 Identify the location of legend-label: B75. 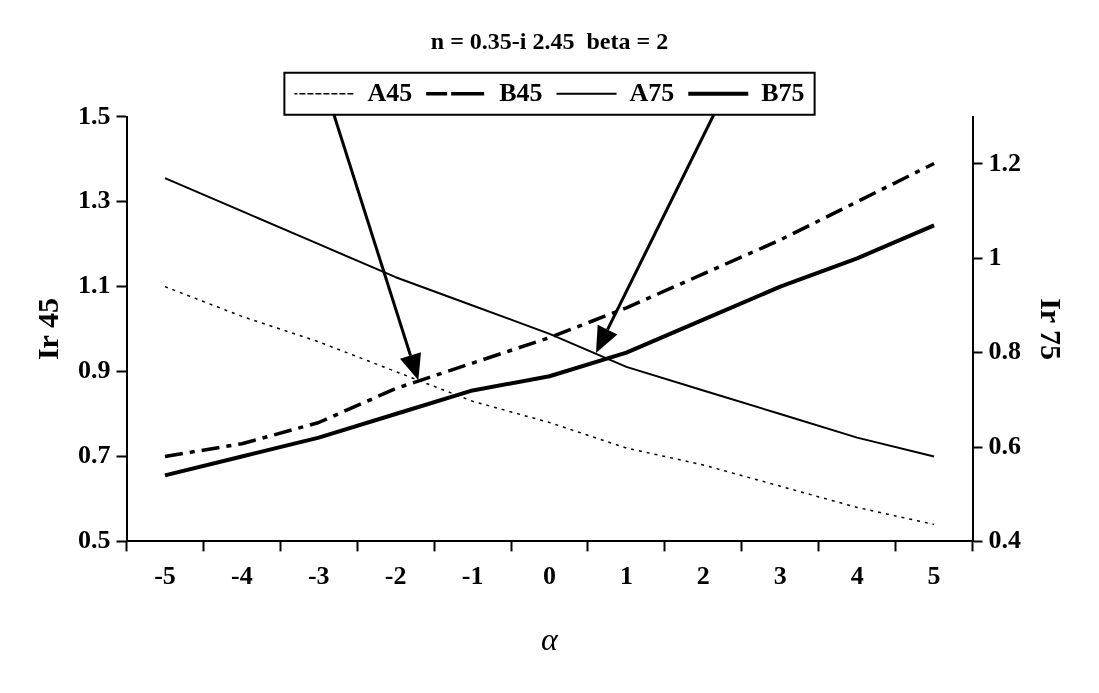
(783, 92).